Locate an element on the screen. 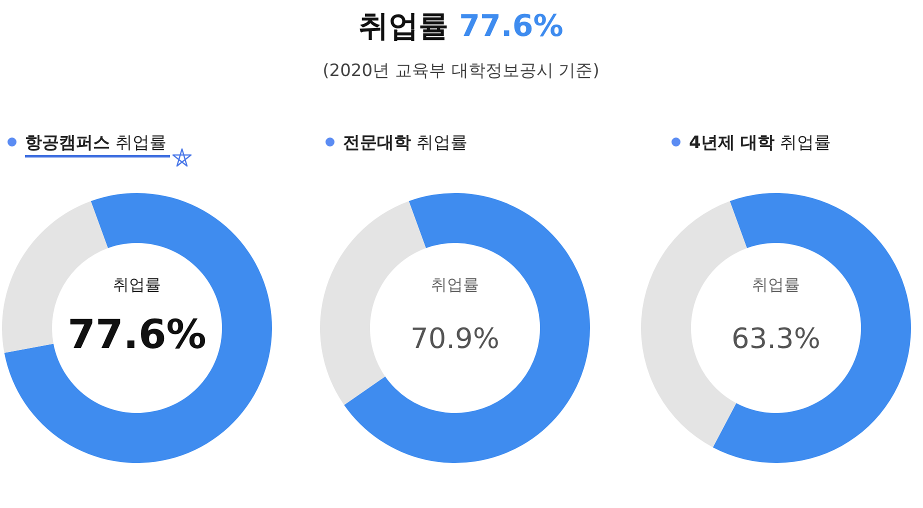  data-label: 77.6% is located at coordinates (137, 335).